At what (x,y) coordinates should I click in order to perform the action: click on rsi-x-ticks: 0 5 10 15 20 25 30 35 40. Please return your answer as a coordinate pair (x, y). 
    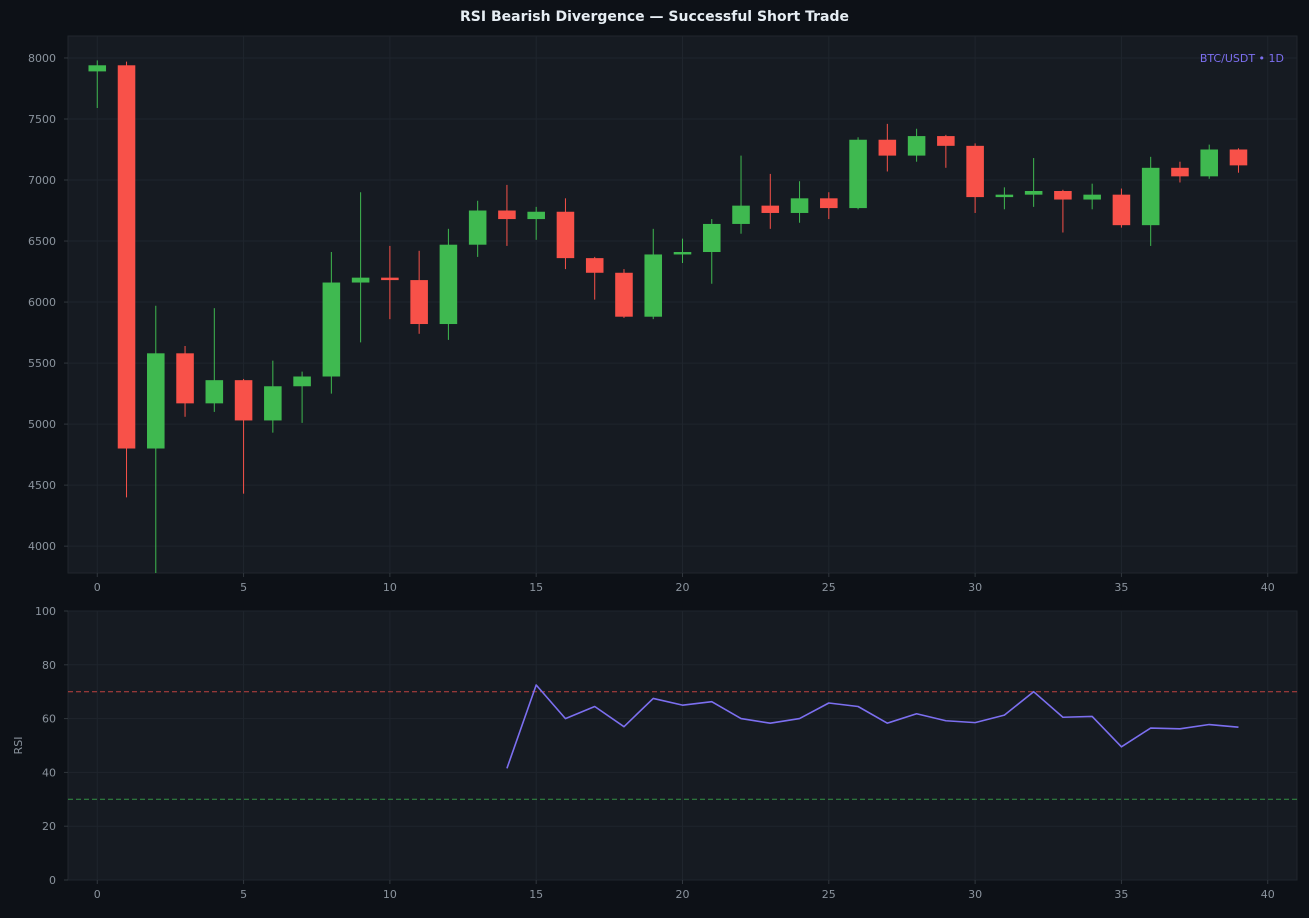
    Looking at the image, I should click on (684, 890).